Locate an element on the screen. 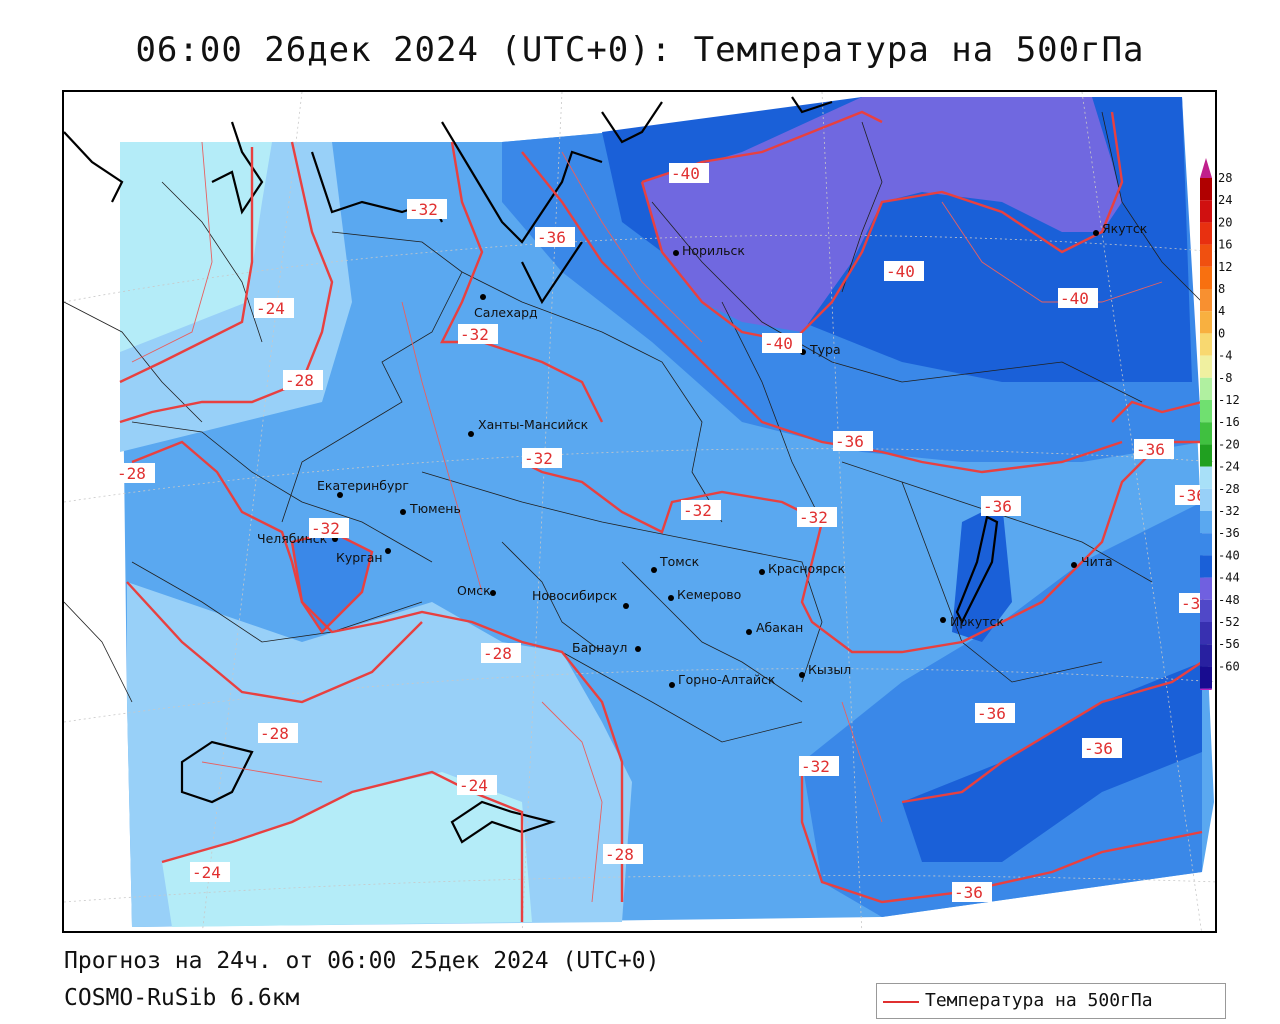 This screenshot has width=1280, height=1024. city-label-barnaul: Барнаул is located at coordinates (599, 647).